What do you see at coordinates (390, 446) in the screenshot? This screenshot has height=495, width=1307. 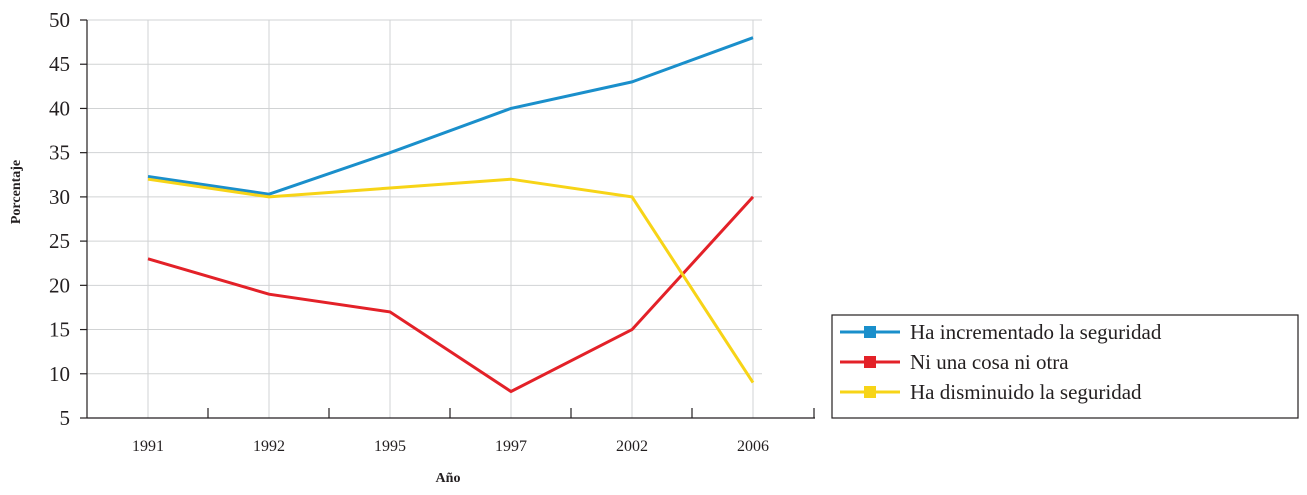 I see `x-tick-label: 1995` at bounding box center [390, 446].